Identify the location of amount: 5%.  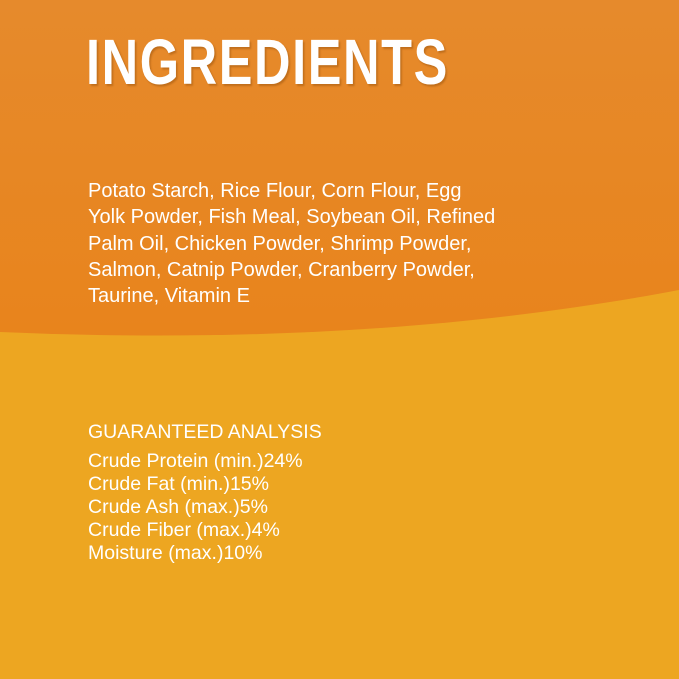
(253, 507).